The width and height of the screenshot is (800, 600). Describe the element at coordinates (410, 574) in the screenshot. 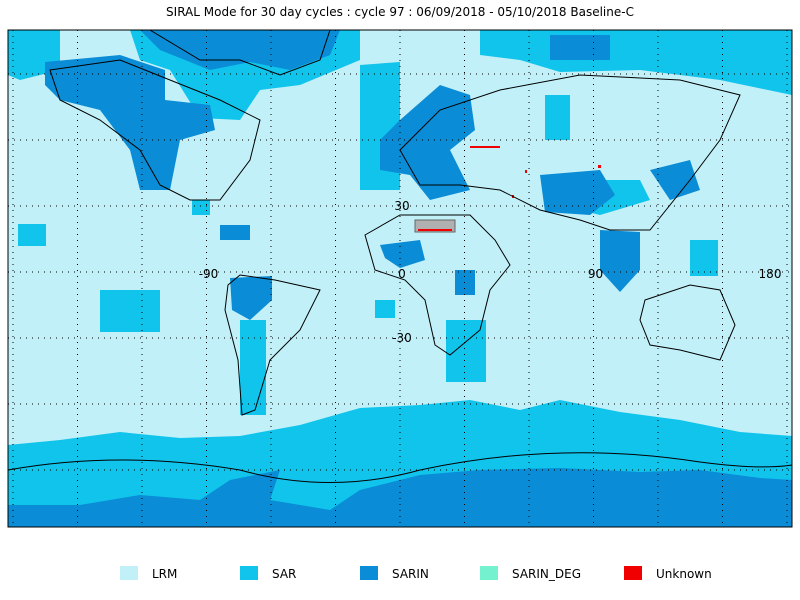

I see `legend-label: SARIN` at that location.